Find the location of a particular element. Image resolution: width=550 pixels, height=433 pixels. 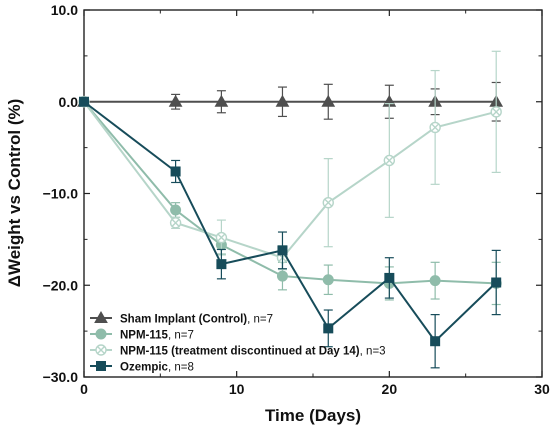

legend-text: NPM-115, n=7 is located at coordinates (157, 336).